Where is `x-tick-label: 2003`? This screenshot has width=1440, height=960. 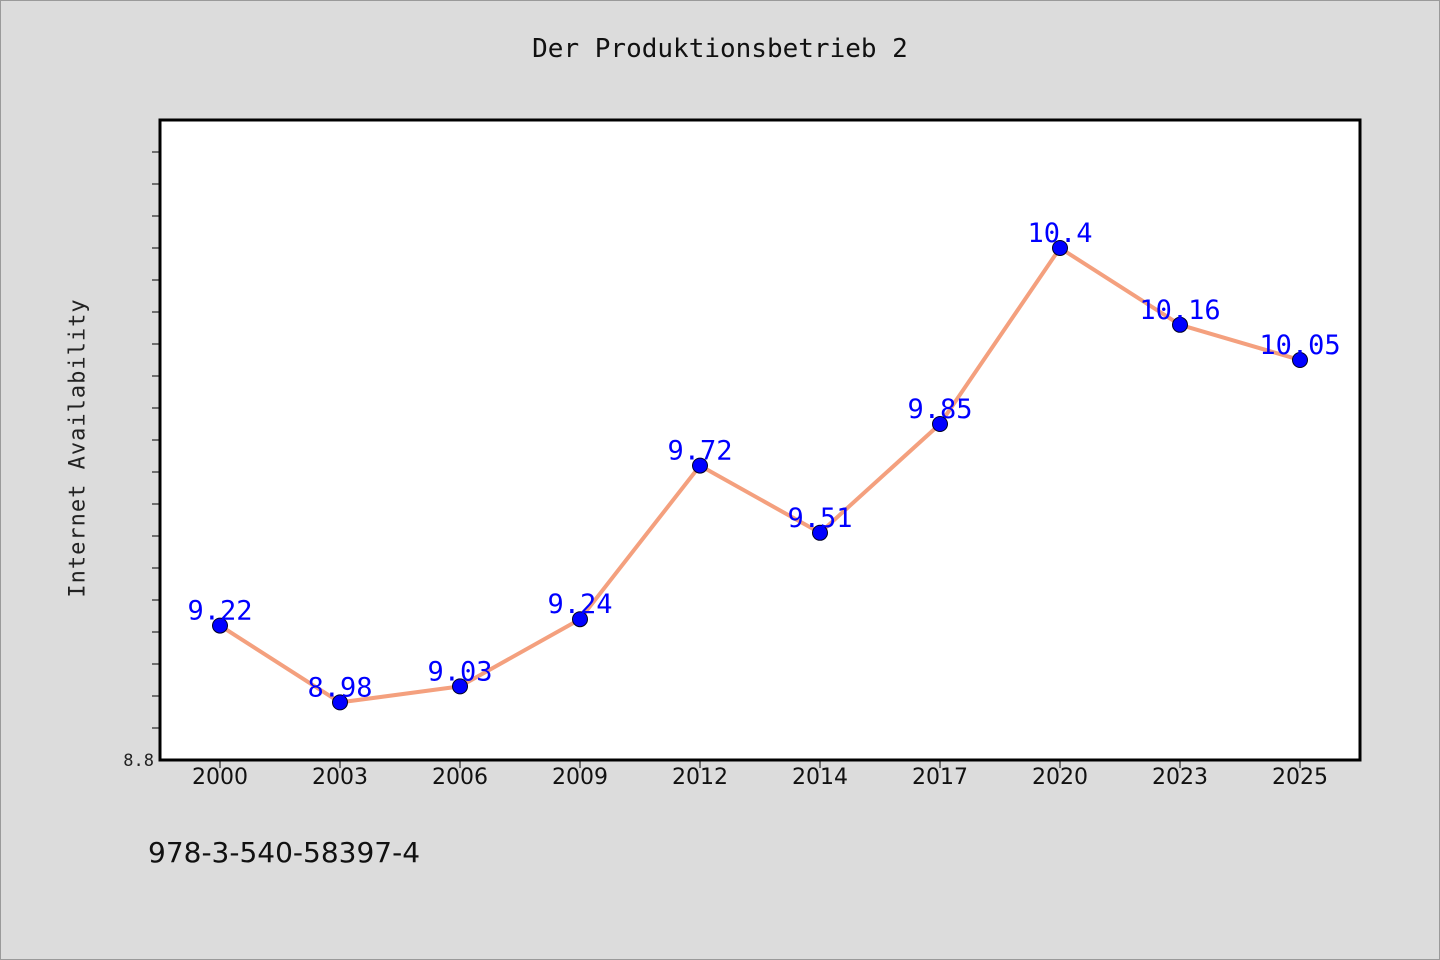 x-tick-label: 2003 is located at coordinates (340, 777).